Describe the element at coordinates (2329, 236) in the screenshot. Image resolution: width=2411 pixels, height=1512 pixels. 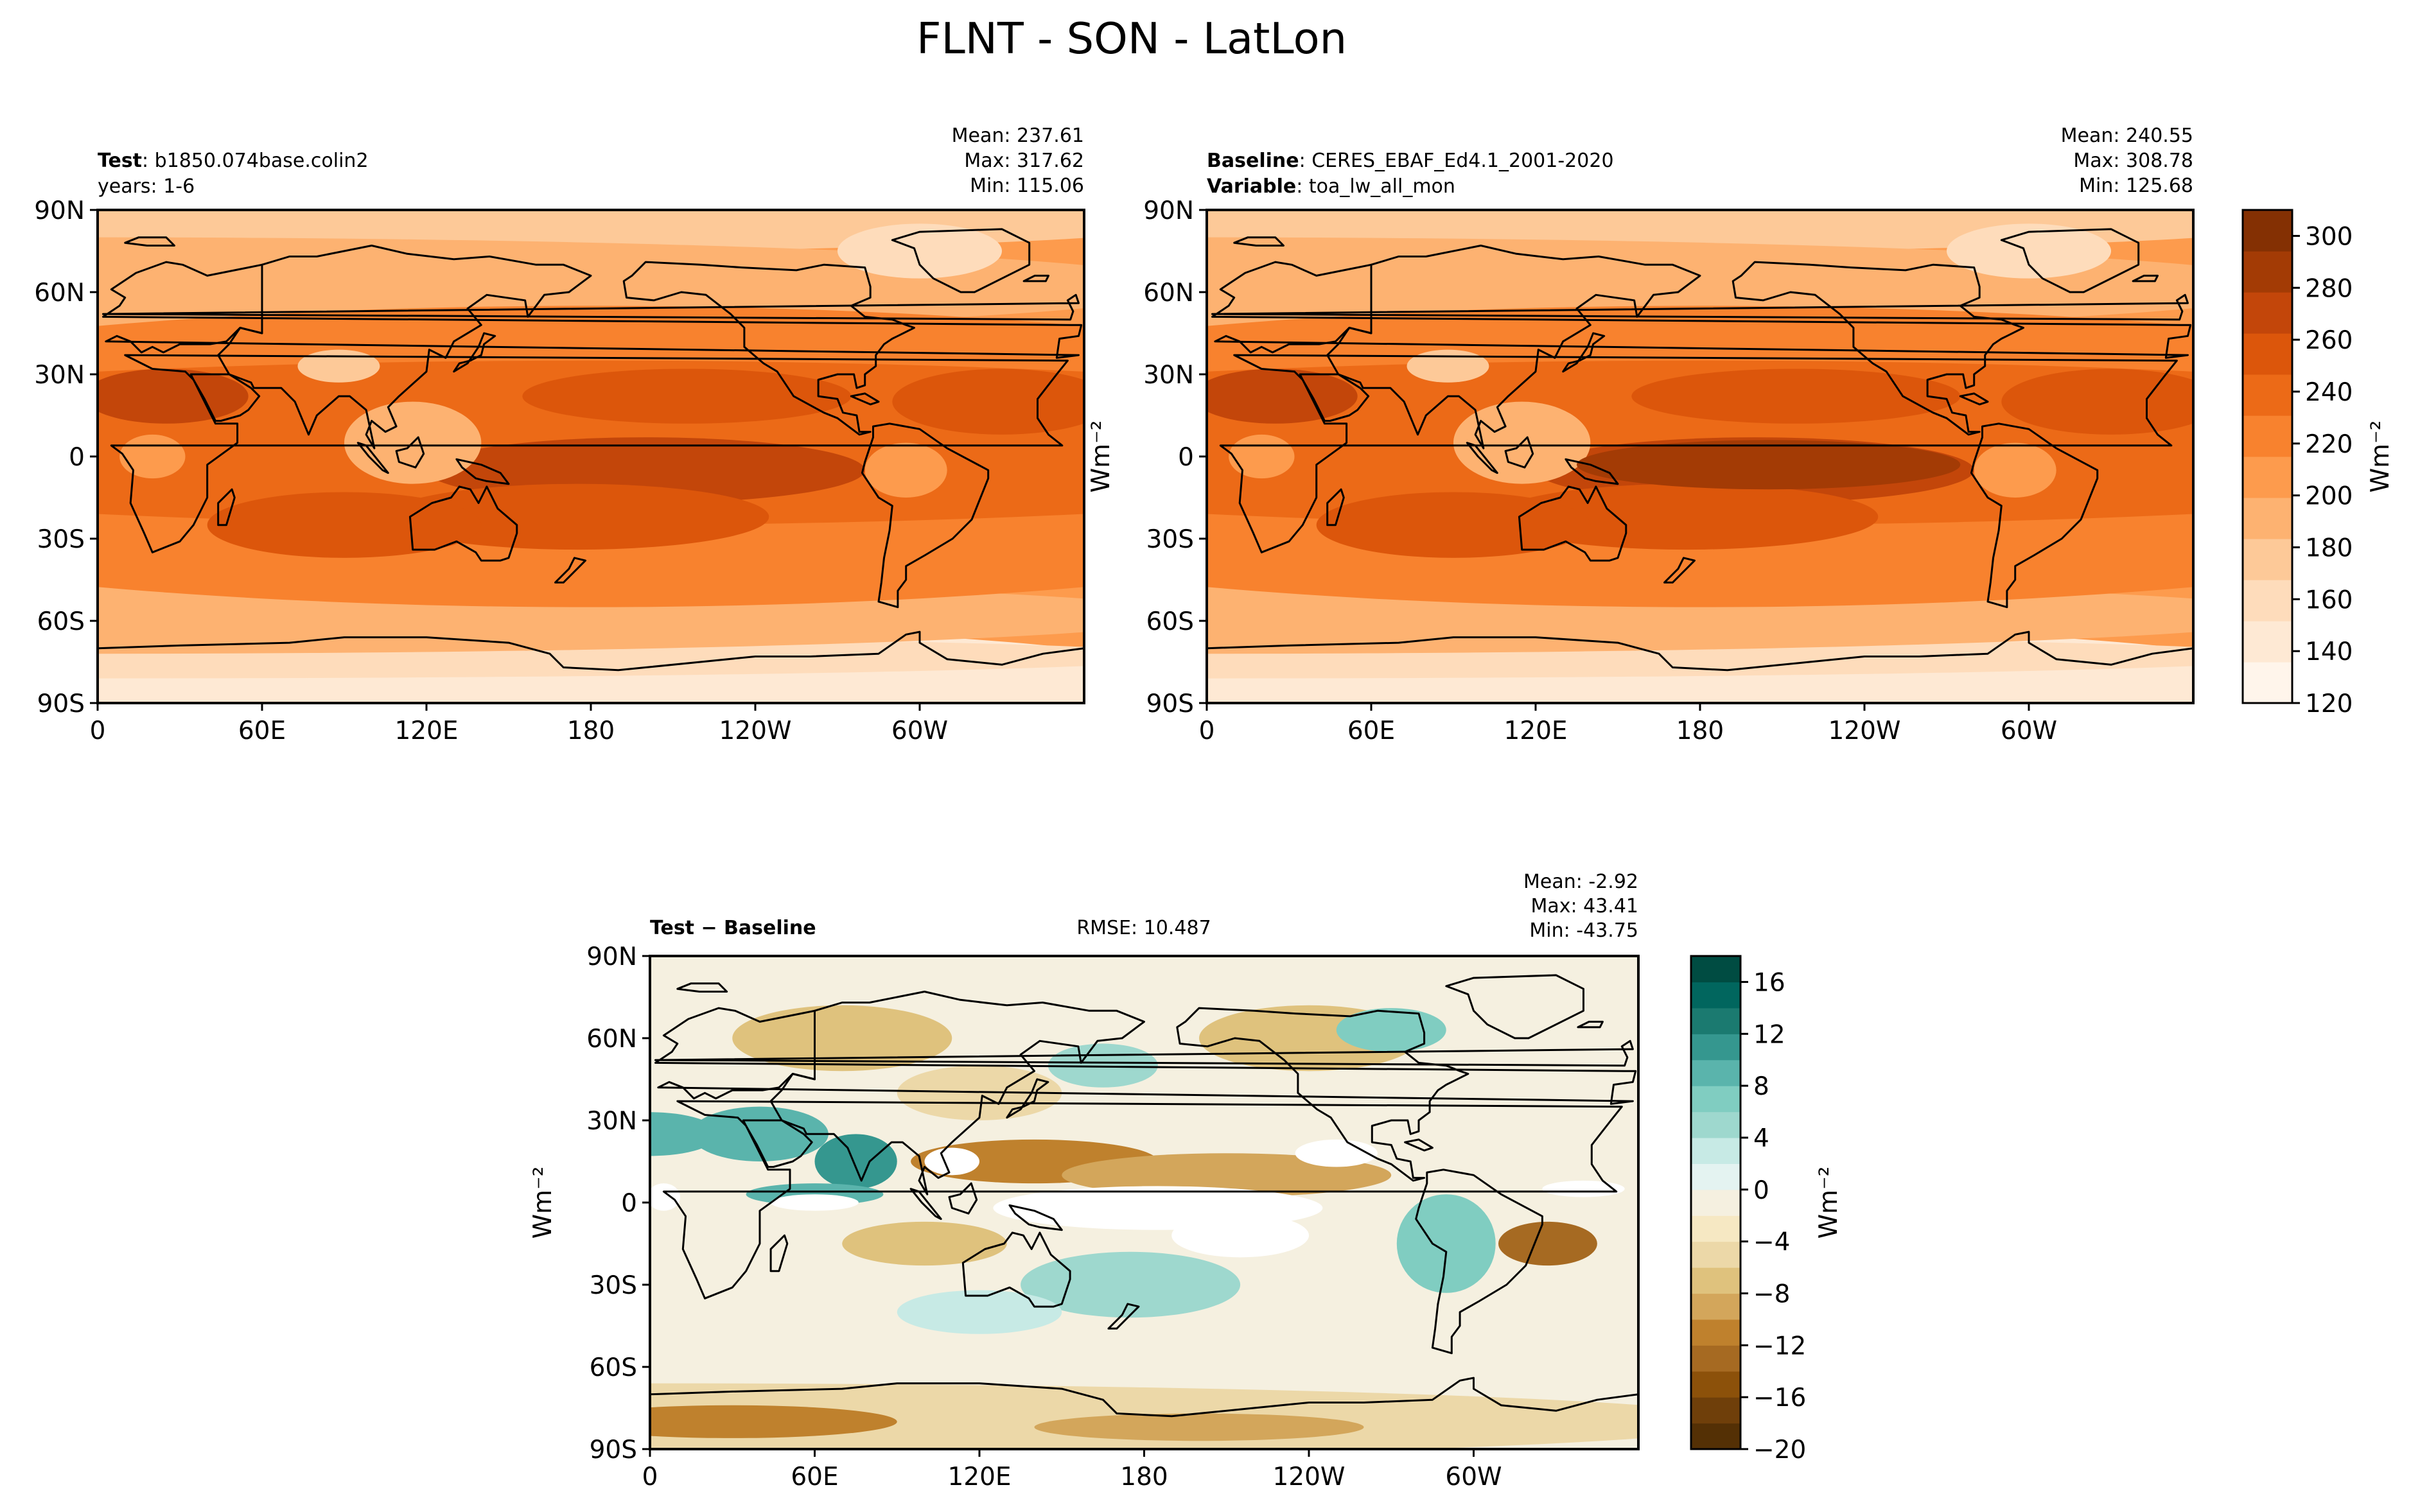
I see `colorbar-flnt-tick-label: 300` at that location.